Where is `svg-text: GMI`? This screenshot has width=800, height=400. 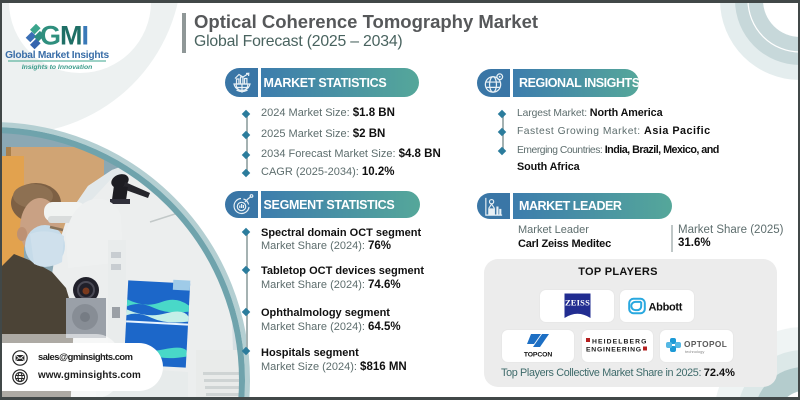
svg-text: GMI is located at coordinates (64, 36).